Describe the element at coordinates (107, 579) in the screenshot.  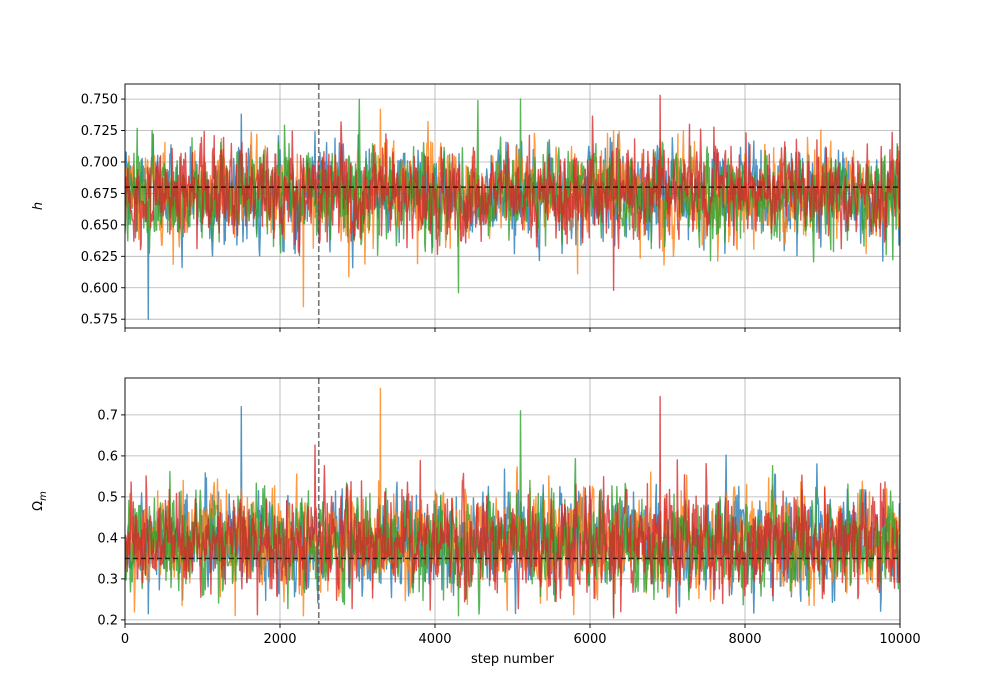
I see `y-tick-label: 0.3` at that location.